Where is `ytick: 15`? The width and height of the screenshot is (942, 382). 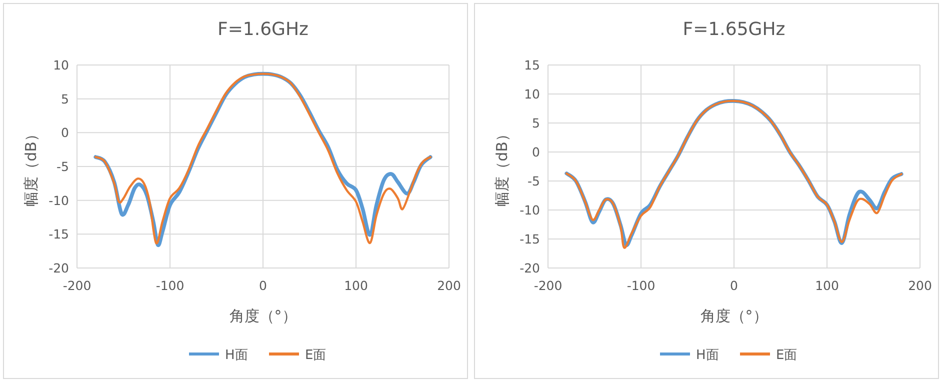 ytick: 15 is located at coordinates (532, 65).